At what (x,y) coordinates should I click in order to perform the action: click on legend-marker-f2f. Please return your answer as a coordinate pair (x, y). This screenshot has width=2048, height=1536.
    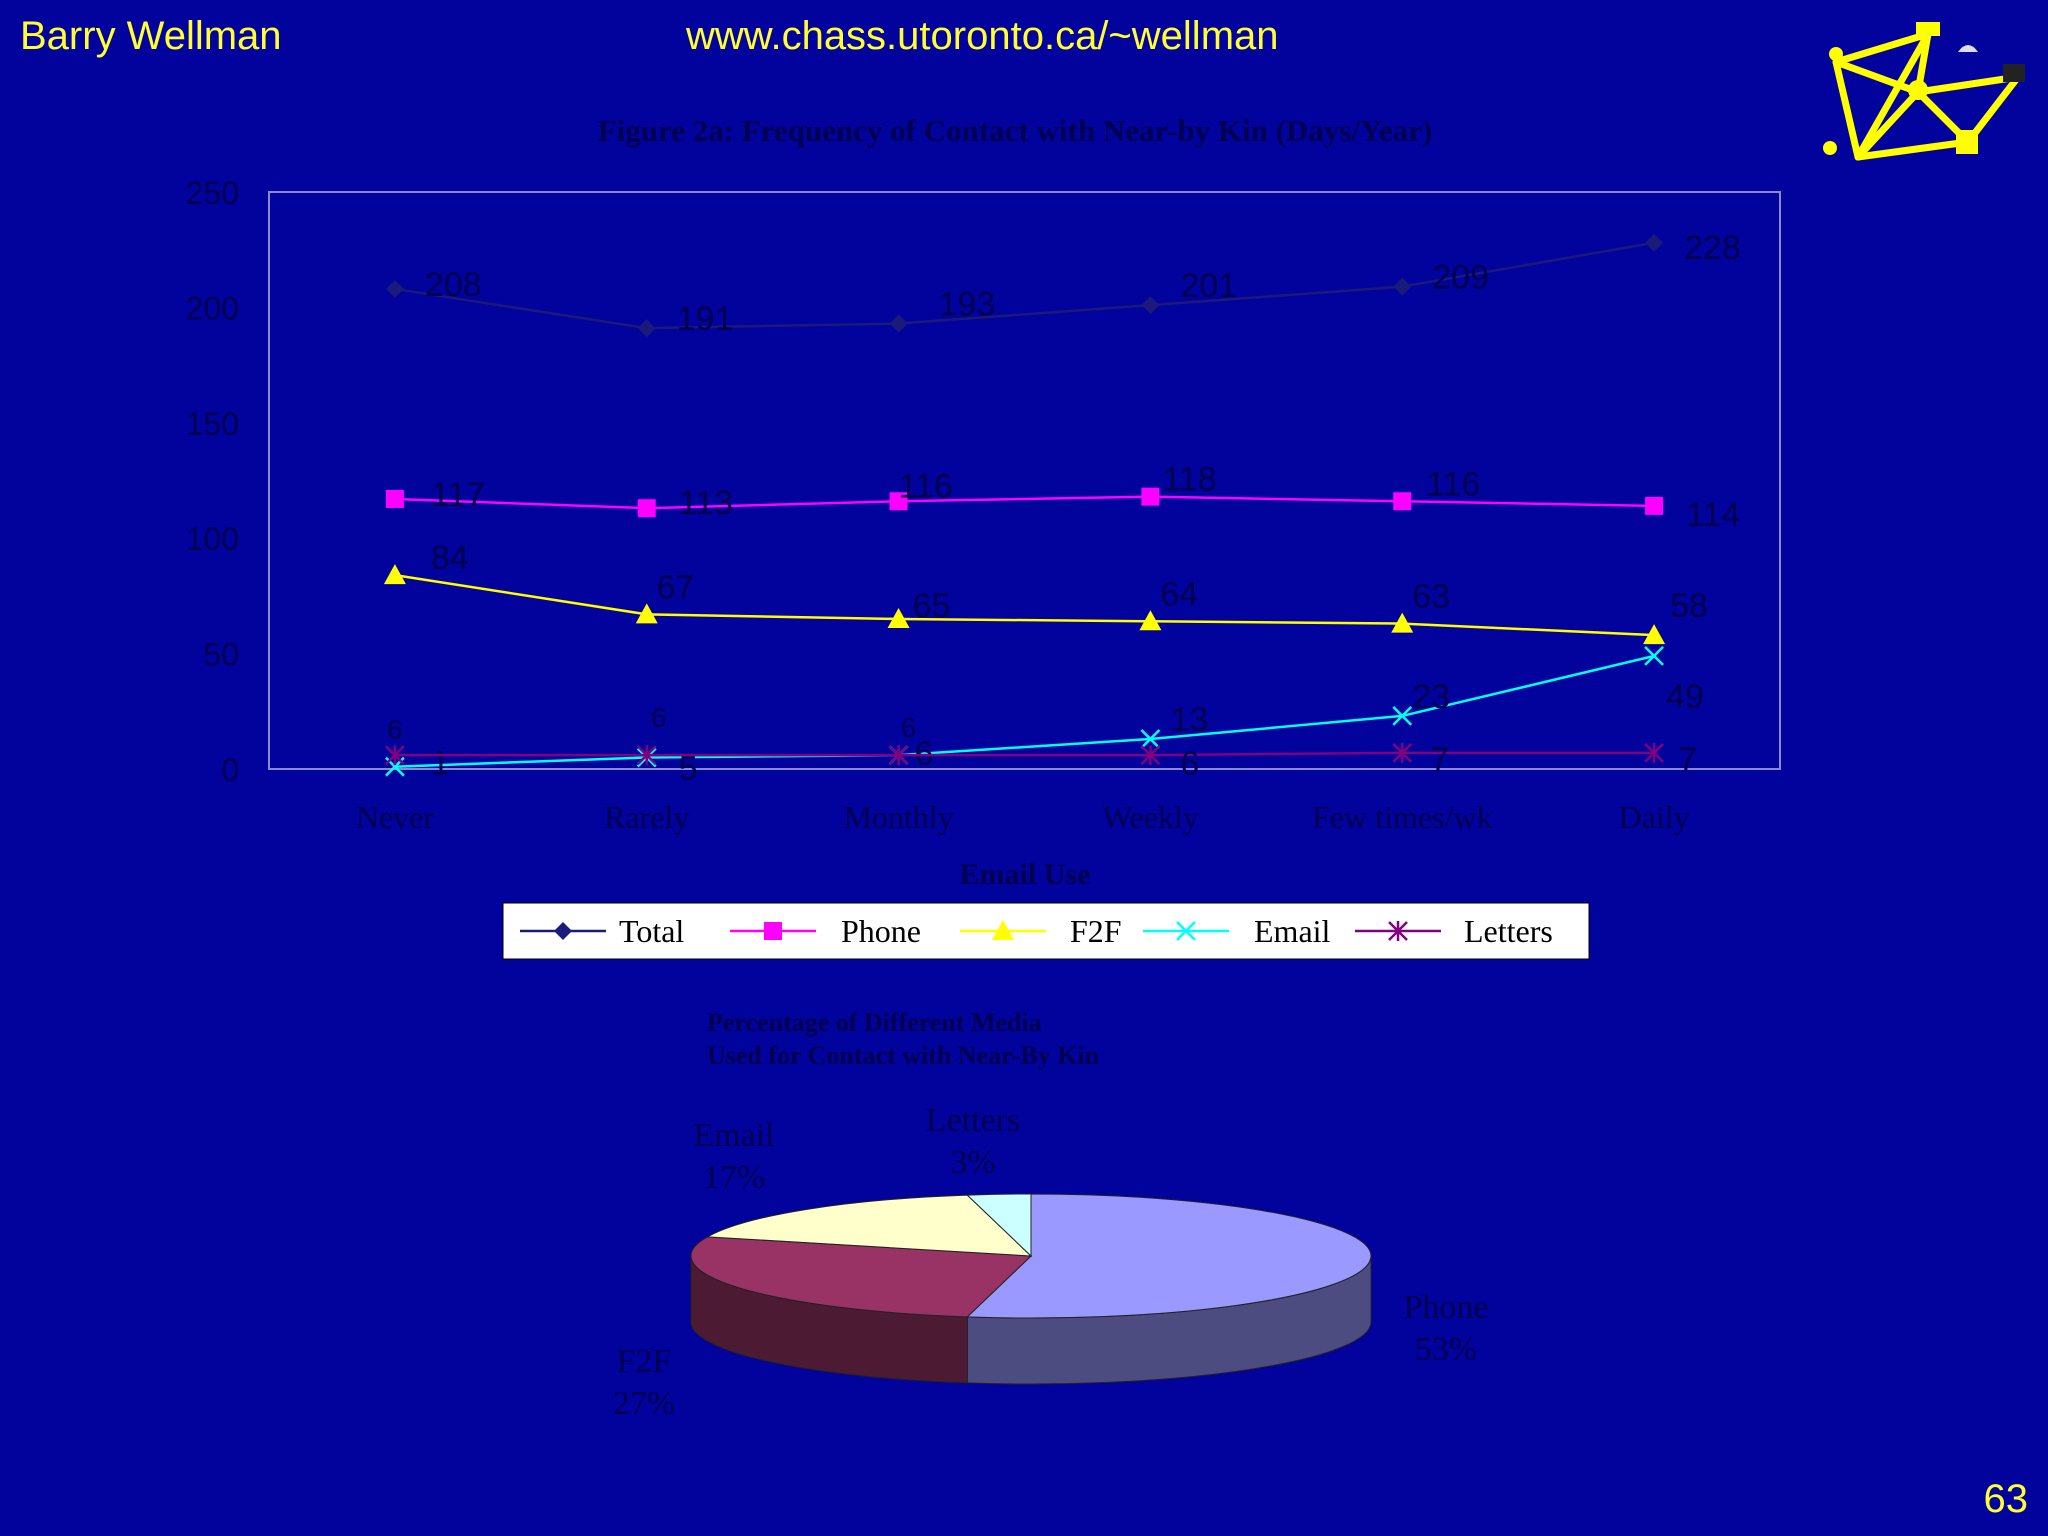
    Looking at the image, I should click on (1003, 930).